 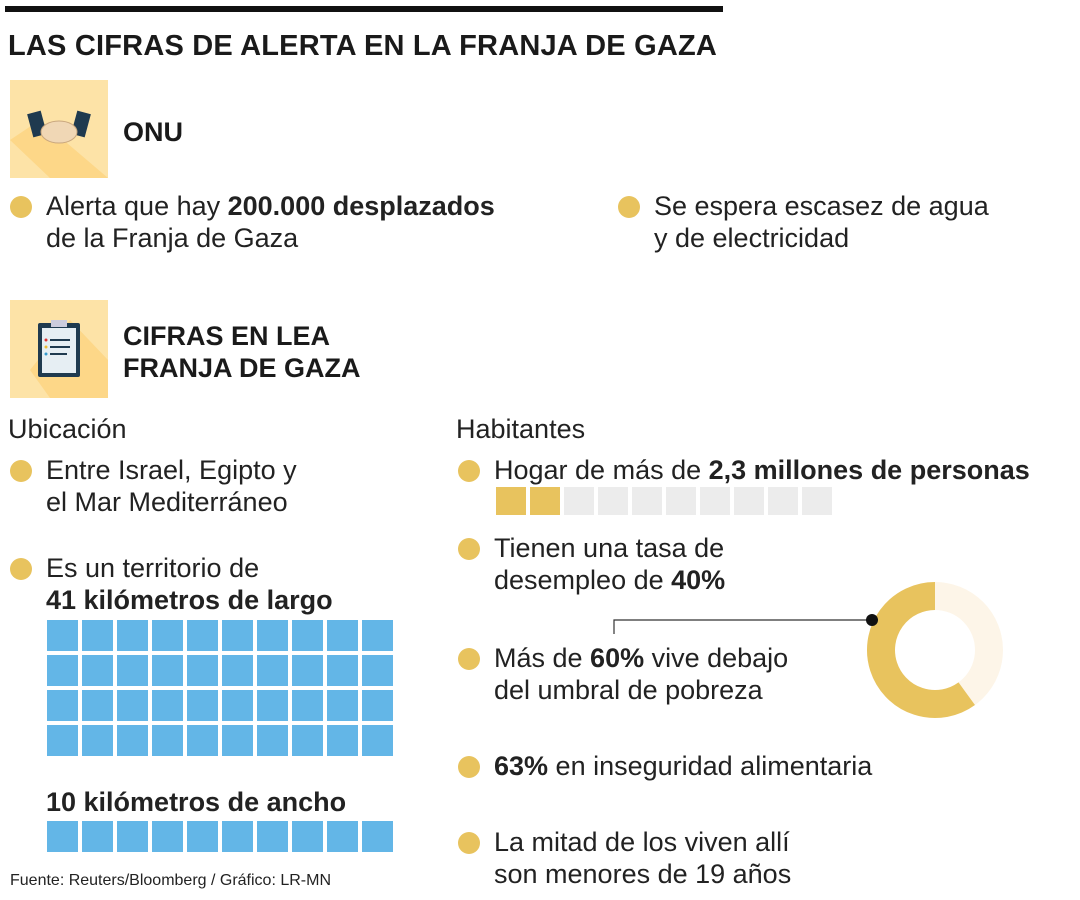 What do you see at coordinates (683, 766) in the screenshot?
I see `habitantes-bullet-4: 63% en inseguridad alimentaria` at bounding box center [683, 766].